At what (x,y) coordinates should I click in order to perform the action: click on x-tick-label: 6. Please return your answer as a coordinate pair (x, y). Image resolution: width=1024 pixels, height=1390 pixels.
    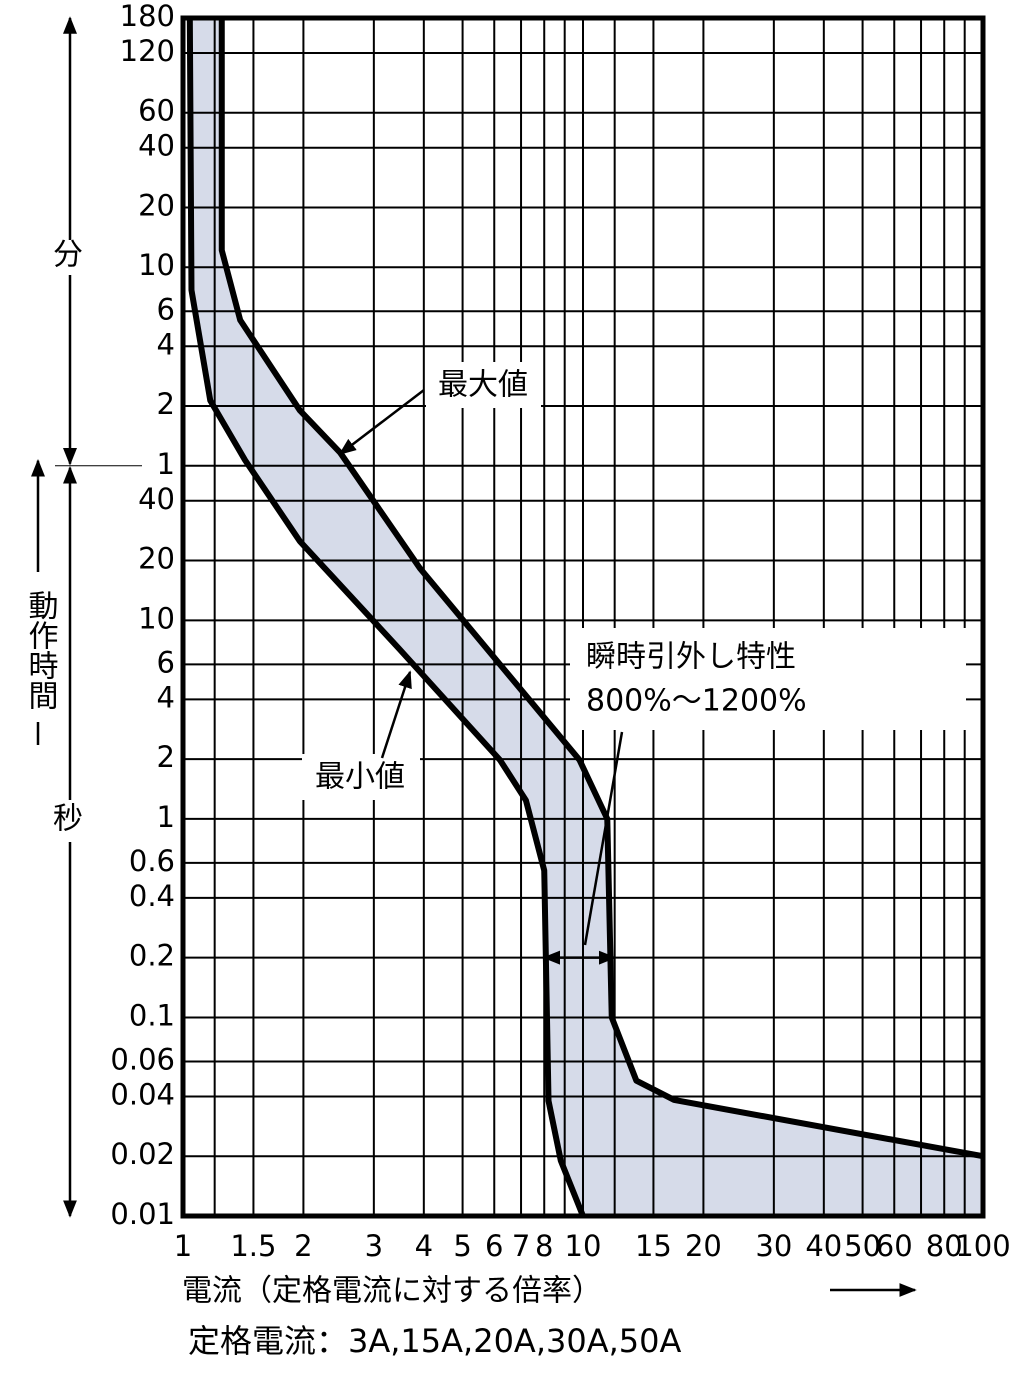
    Looking at the image, I should click on (494, 1246).